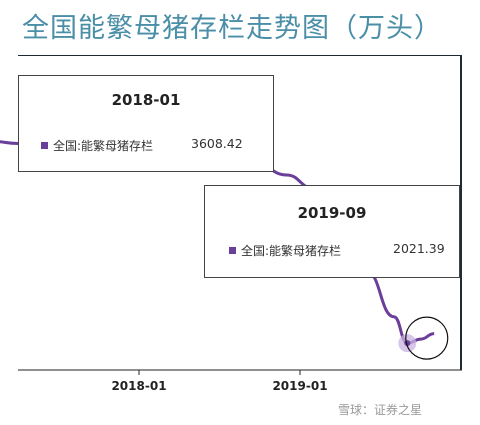  Describe the element at coordinates (146, 123) in the screenshot. I see `tooltip-2018-01: 2018-01 全国:能繁母猪存栏 3608.42` at that location.